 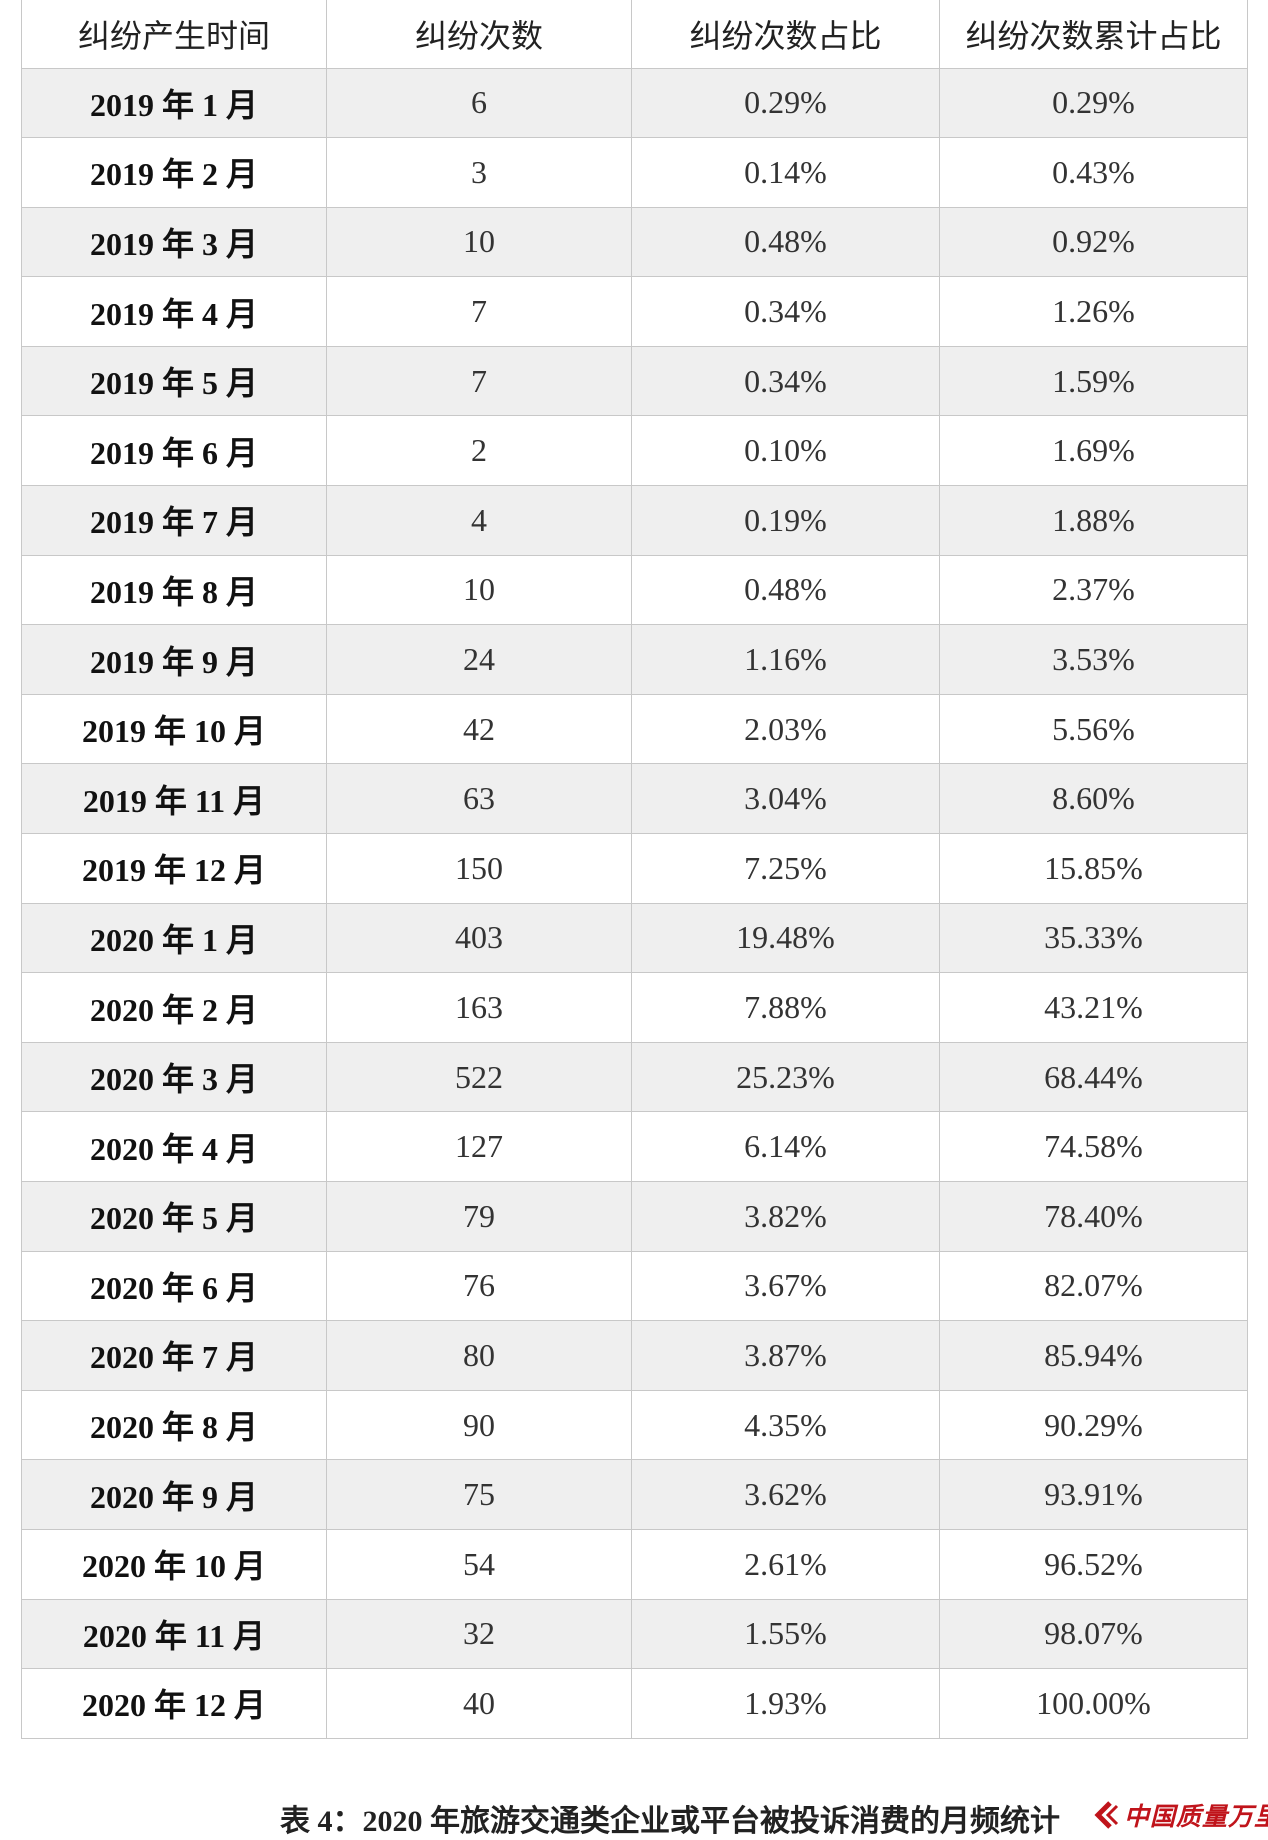 I want to click on cell-count: 24, so click(x=479, y=659).